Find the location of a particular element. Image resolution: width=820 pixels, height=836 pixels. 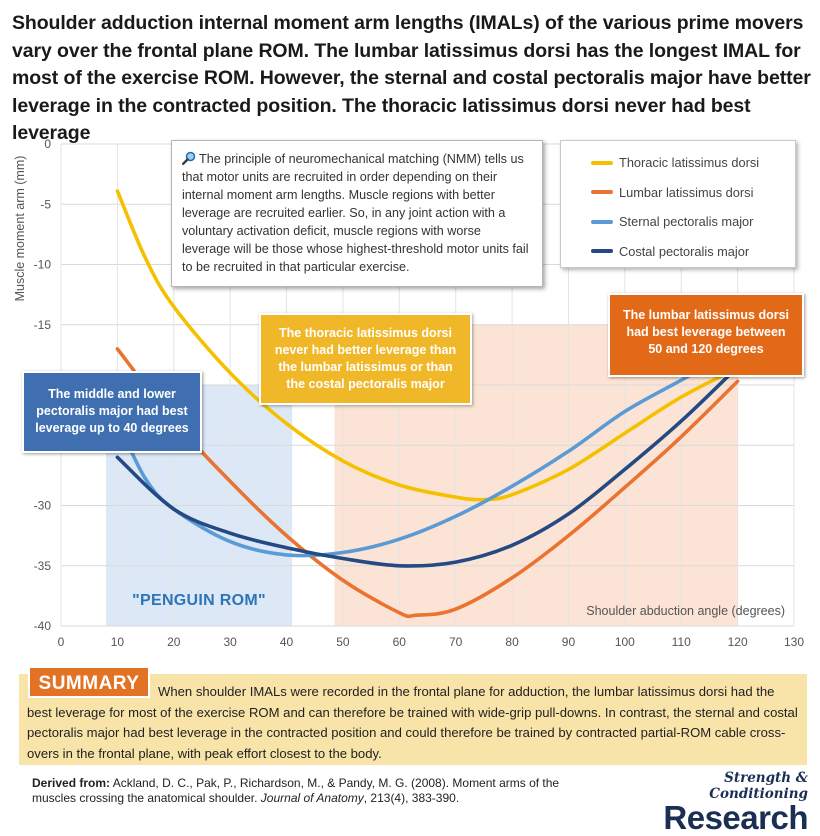

citation-volume: , 213(4), 383-390. is located at coordinates (411, 798).